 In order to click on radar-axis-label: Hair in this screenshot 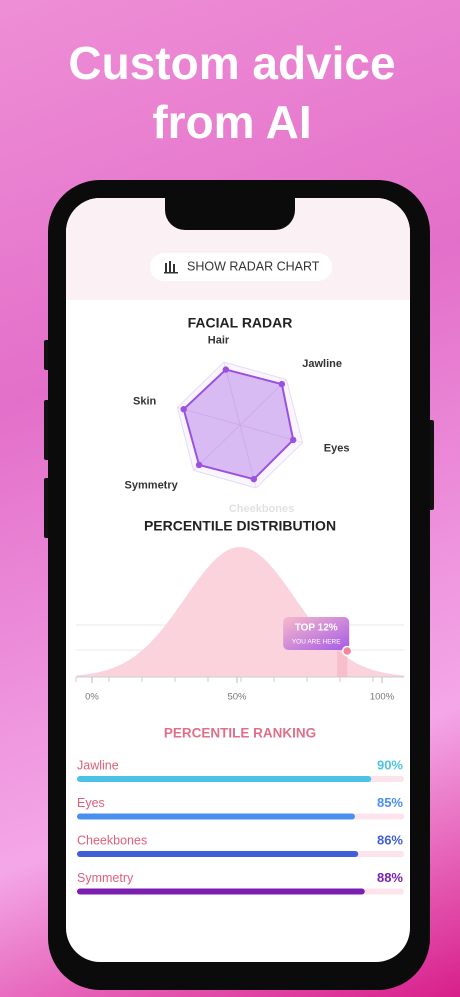, I will do `click(219, 341)`.